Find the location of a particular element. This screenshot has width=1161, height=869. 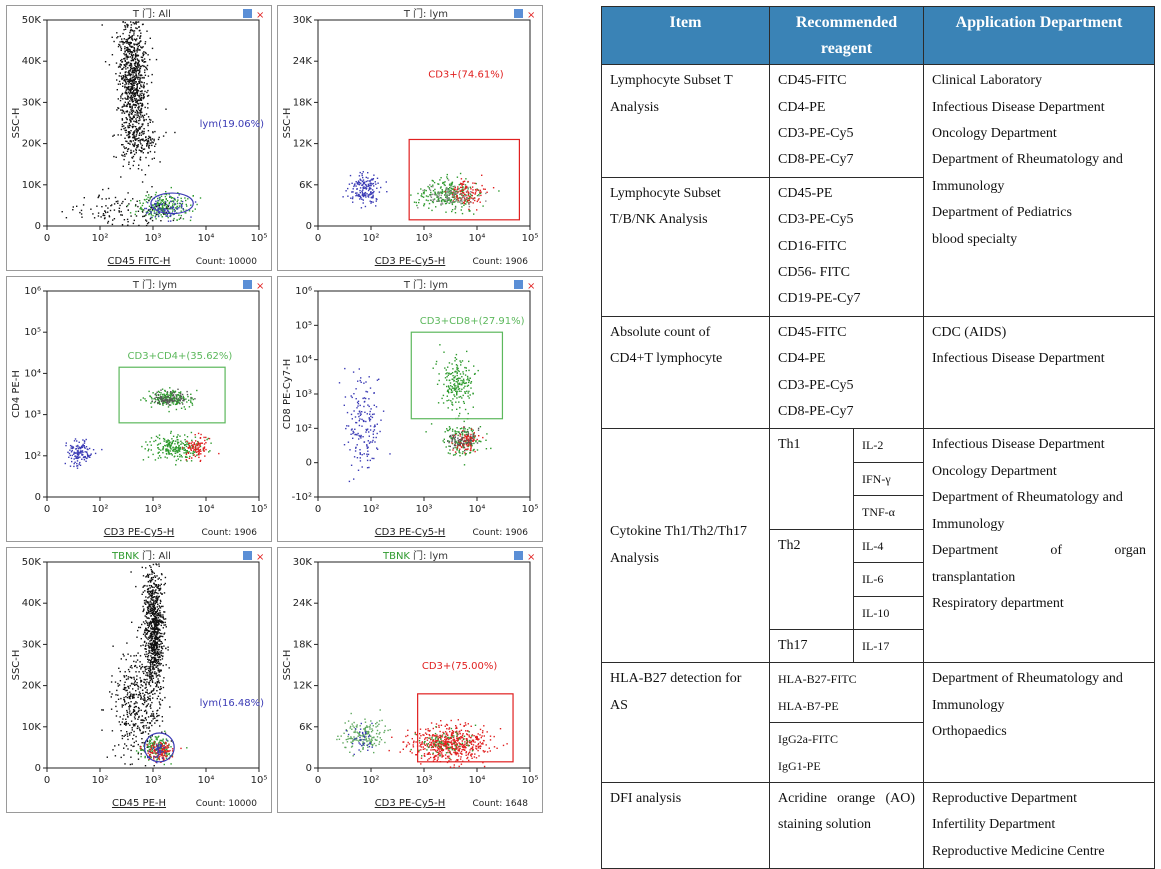

x-axis-label: CD3 PE-Cy5-H is located at coordinates (410, 803).